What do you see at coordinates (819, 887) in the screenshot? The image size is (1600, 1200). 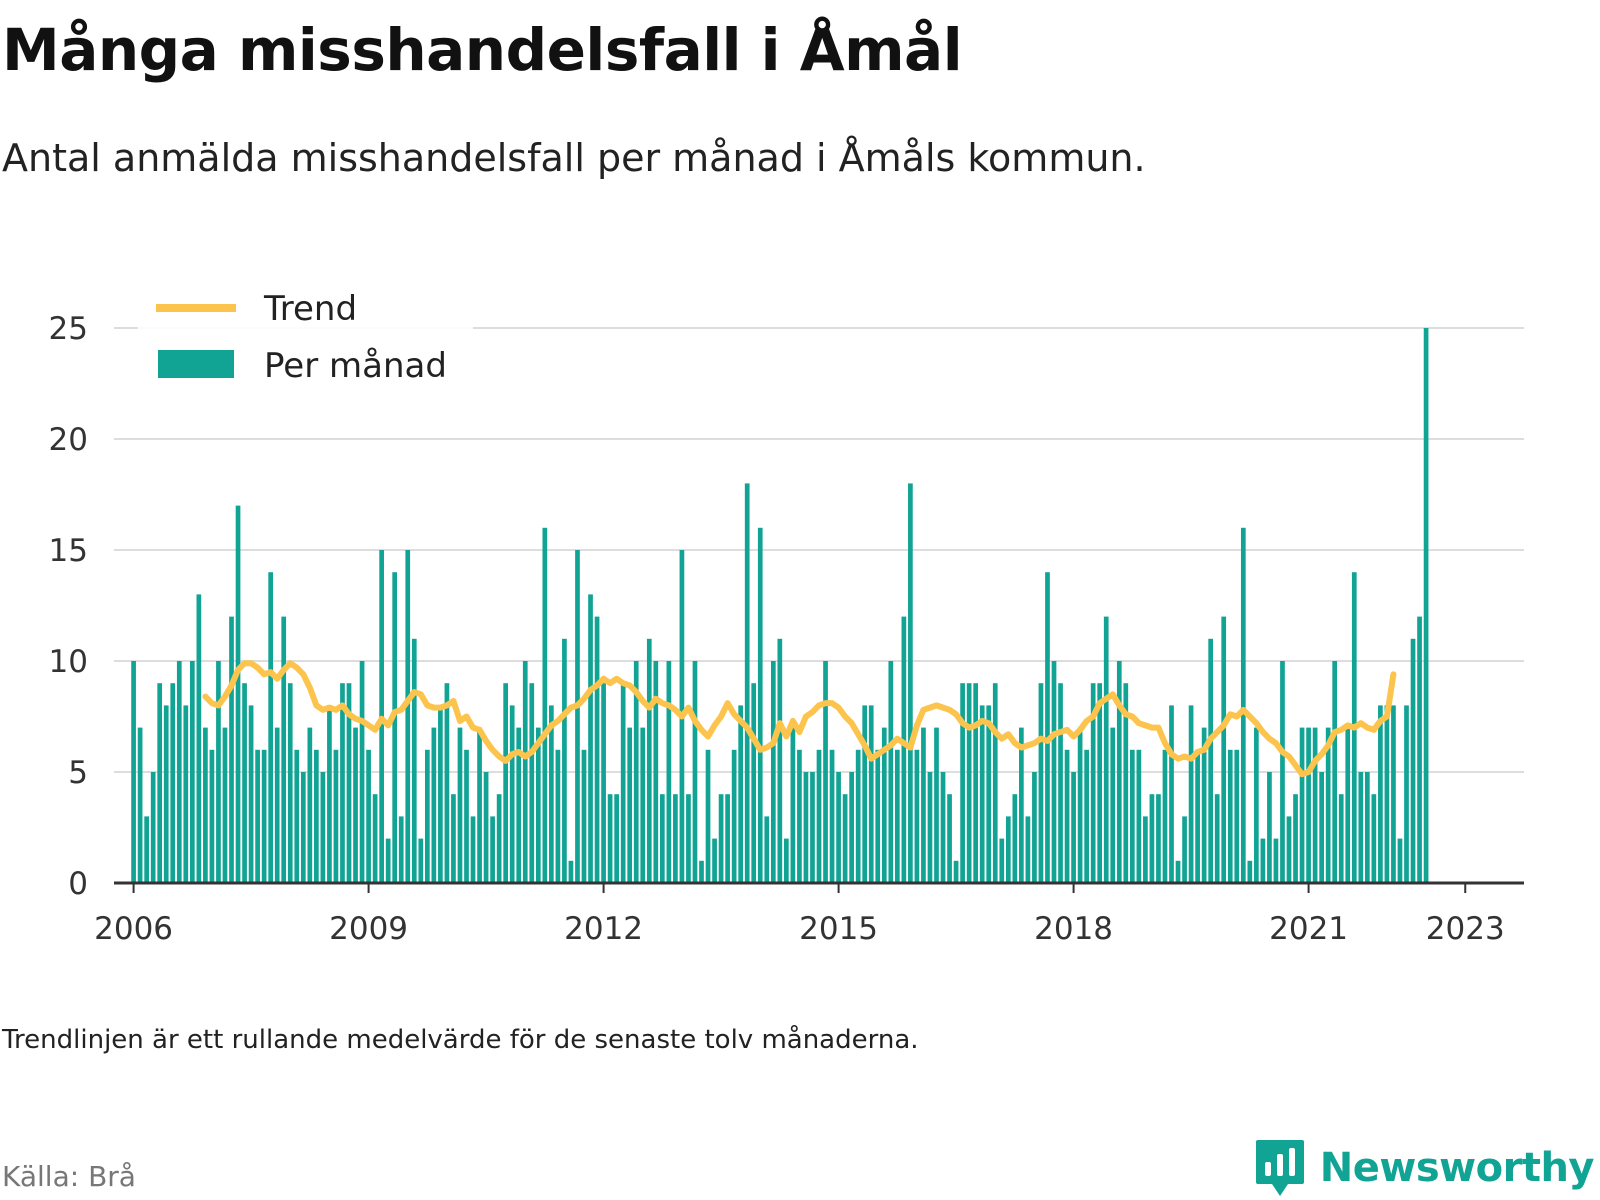 I see `x-axis` at bounding box center [819, 887].